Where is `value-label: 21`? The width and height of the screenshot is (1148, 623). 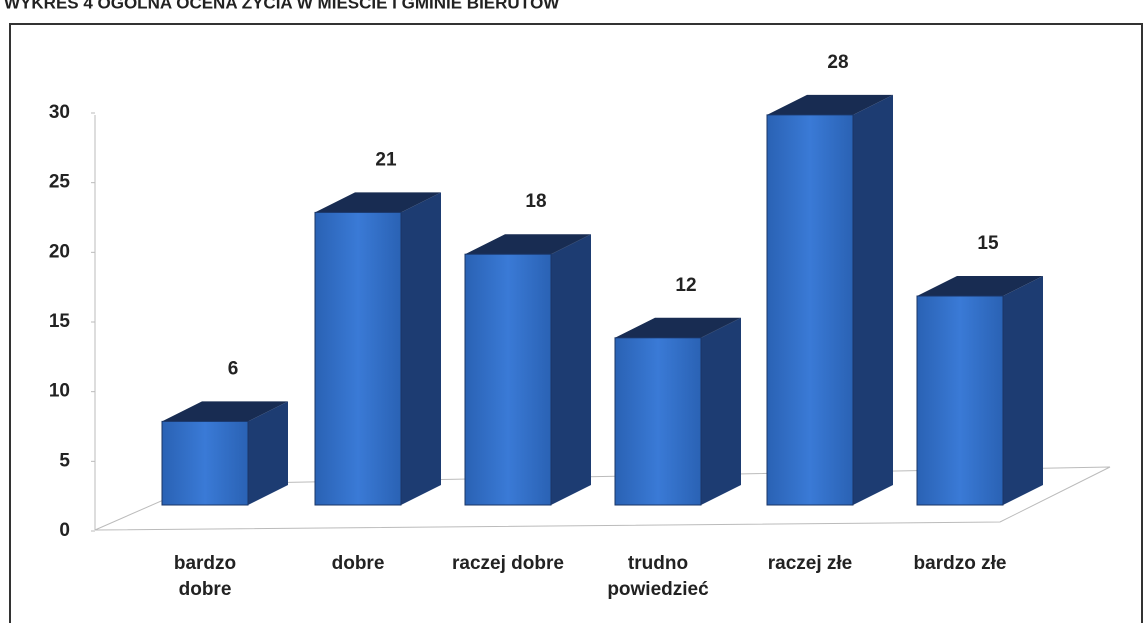 value-label: 21 is located at coordinates (386, 159).